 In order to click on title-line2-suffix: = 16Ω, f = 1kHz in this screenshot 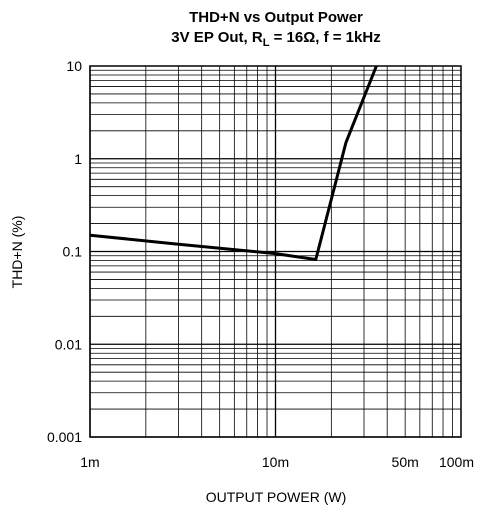, I will do `click(324, 37)`.